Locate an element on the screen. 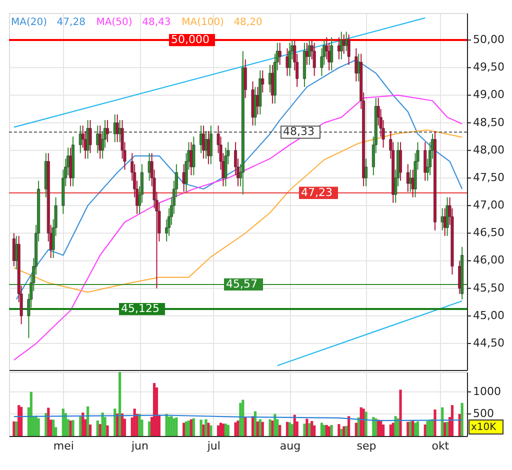 The image size is (512, 470). x-tick-label: jul is located at coordinates (213, 446).